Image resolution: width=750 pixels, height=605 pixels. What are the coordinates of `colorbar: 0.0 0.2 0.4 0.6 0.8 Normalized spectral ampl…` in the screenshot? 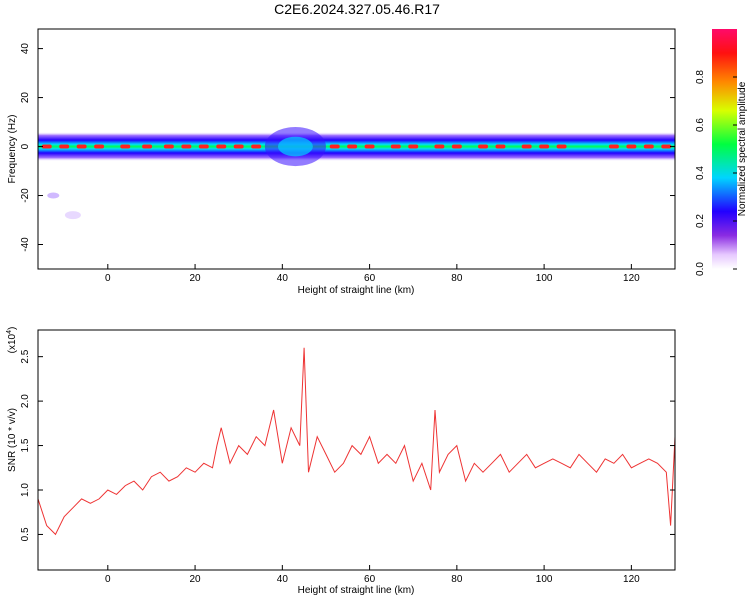 It's located at (721, 152).